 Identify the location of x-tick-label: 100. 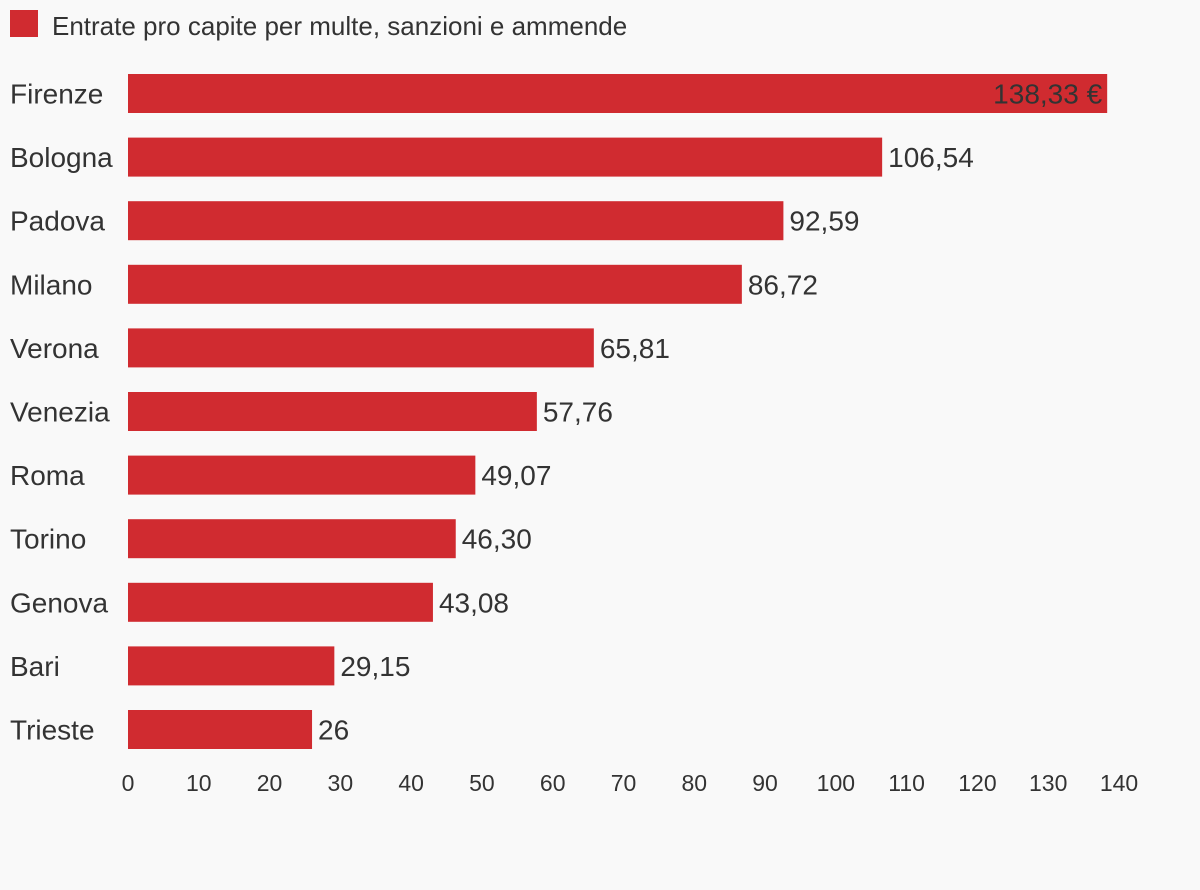
(836, 783).